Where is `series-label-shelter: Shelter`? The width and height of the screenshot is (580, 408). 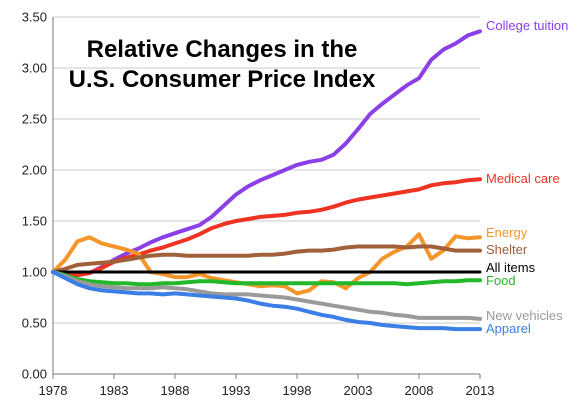
series-label-shelter: Shelter is located at coordinates (507, 249).